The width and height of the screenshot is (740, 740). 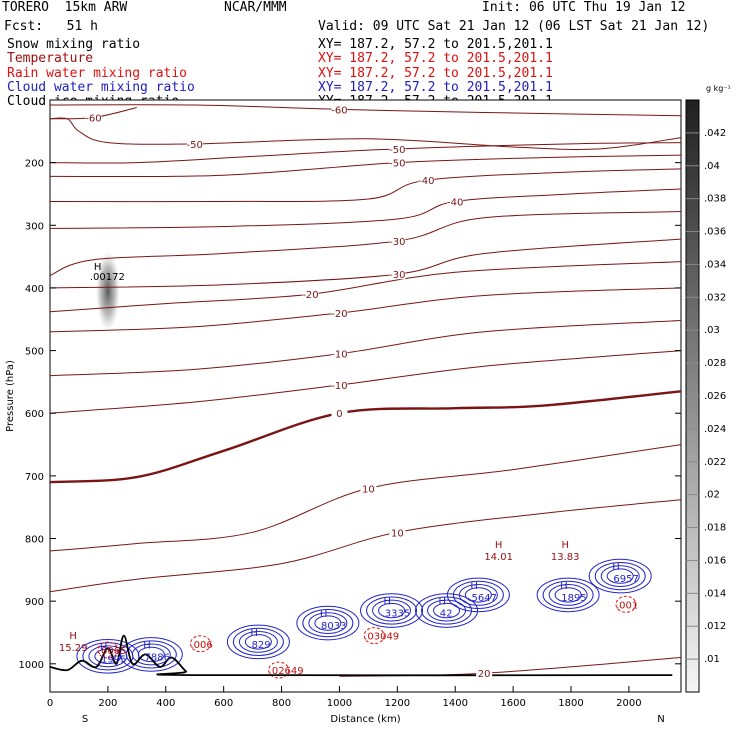 I want to click on cloud-ice-max-marker: H, so click(x=98, y=267).